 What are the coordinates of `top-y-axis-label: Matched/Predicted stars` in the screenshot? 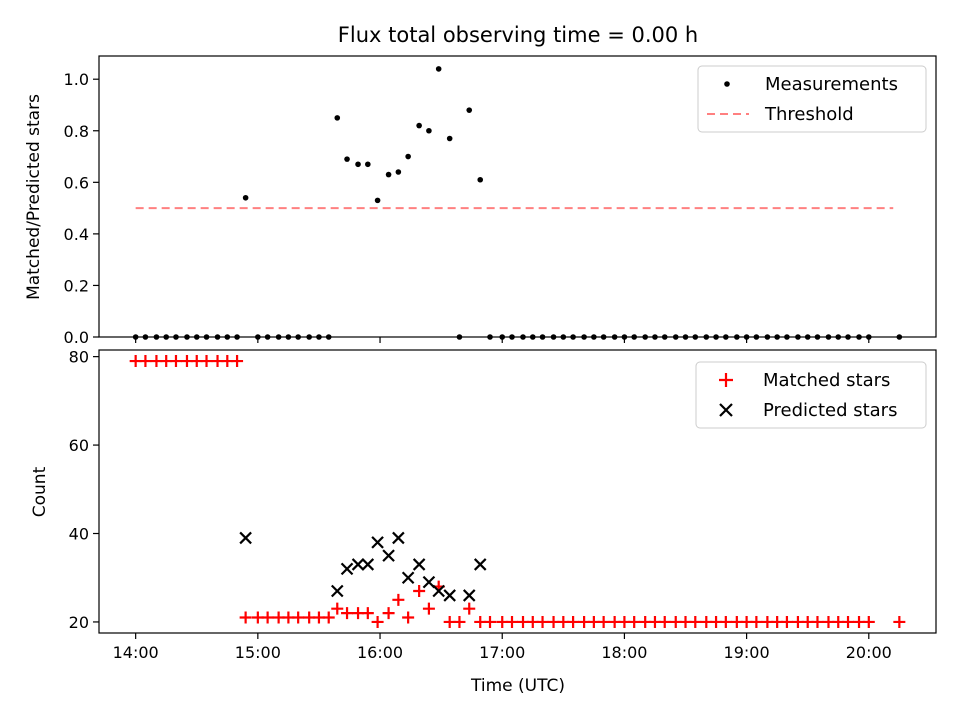 It's located at (34, 197).